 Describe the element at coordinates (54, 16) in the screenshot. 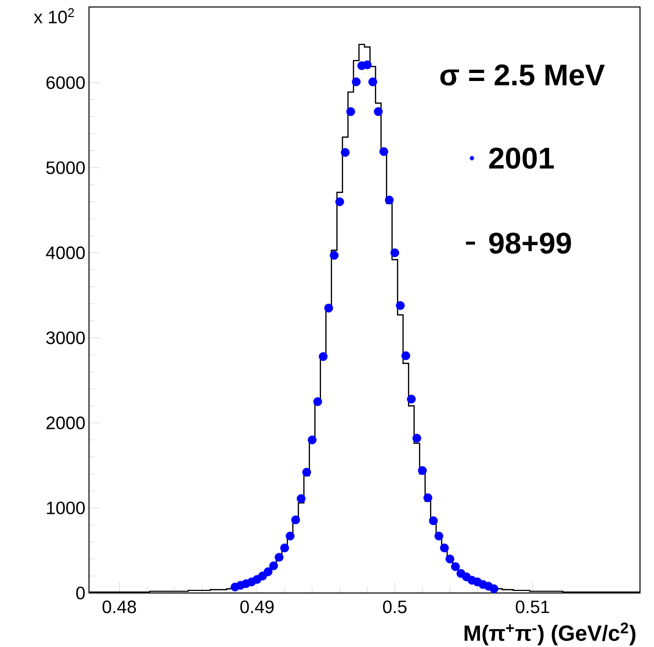

I see `text: x 10$^{2}$` at that location.